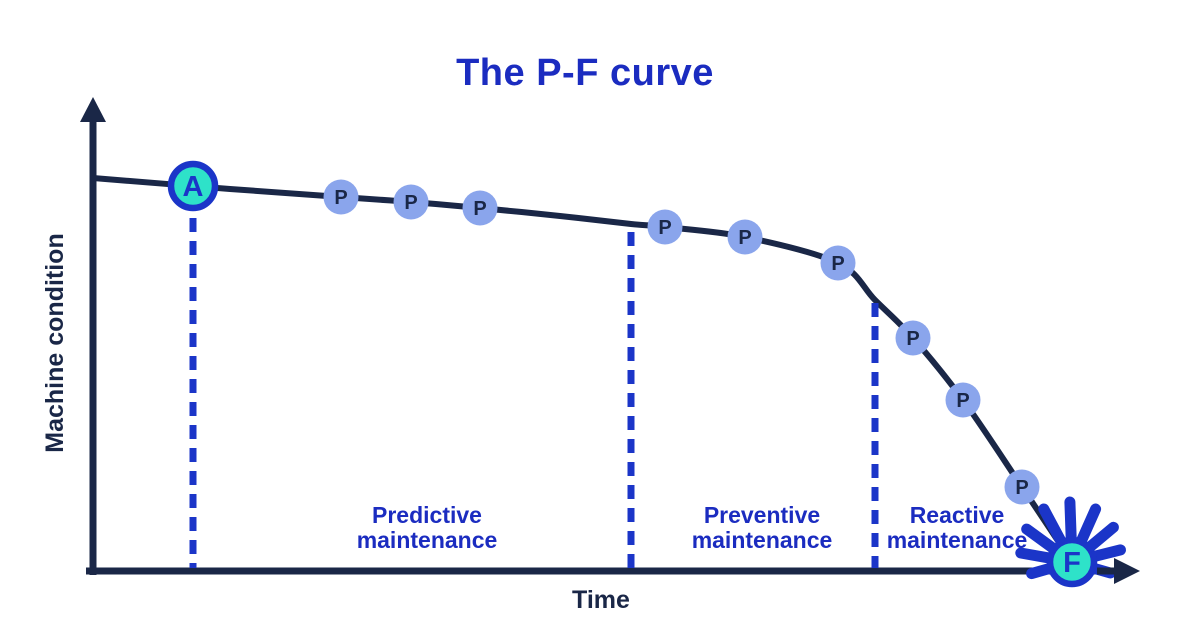 This screenshot has width=1200, height=627. I want to click on zone-label-preventive-line2: maintenance, so click(762, 540).